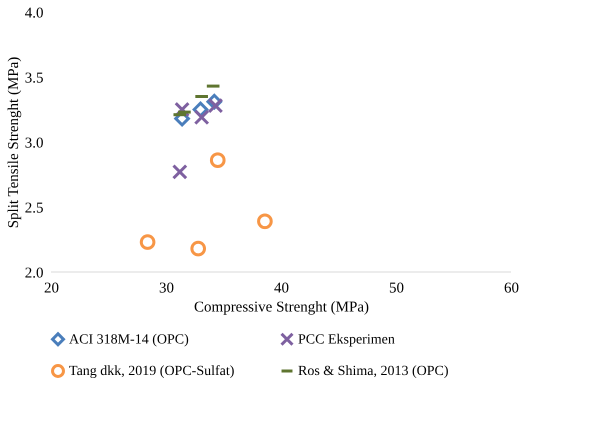  I want to click on y-tick-label: 2.5, so click(34, 208).